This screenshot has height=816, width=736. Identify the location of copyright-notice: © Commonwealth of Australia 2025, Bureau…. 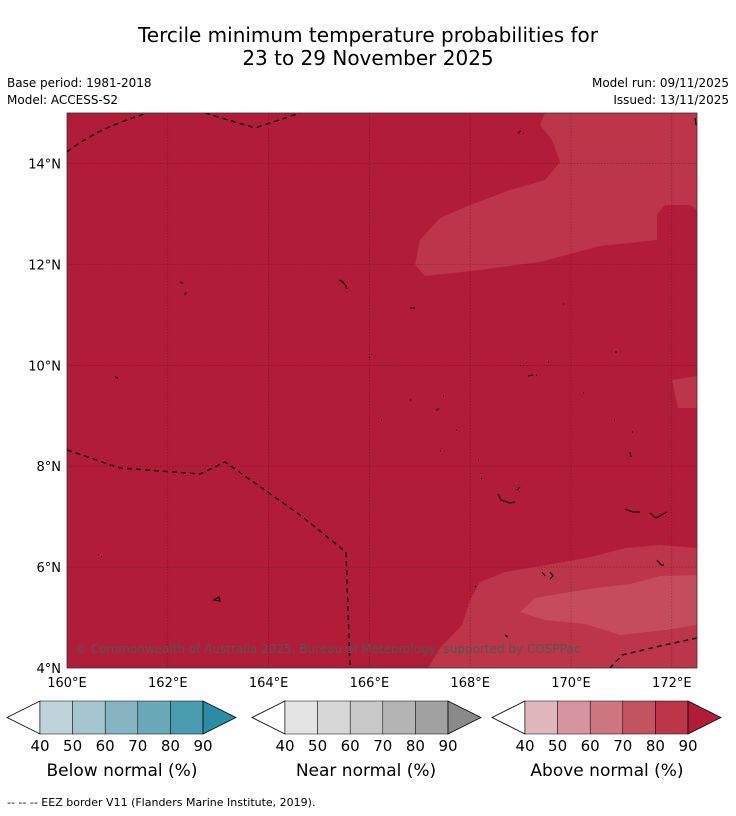
(327, 649).